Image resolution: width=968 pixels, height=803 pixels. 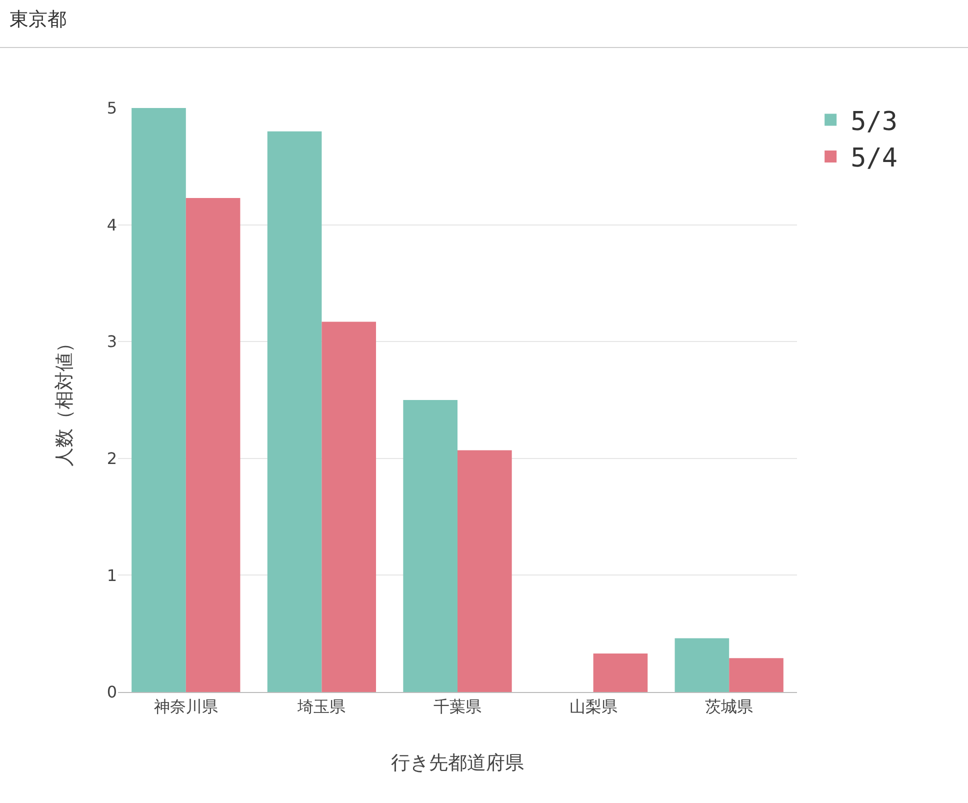 What do you see at coordinates (729, 706) in the screenshot?
I see `x-tick-label: 茨城県` at bounding box center [729, 706].